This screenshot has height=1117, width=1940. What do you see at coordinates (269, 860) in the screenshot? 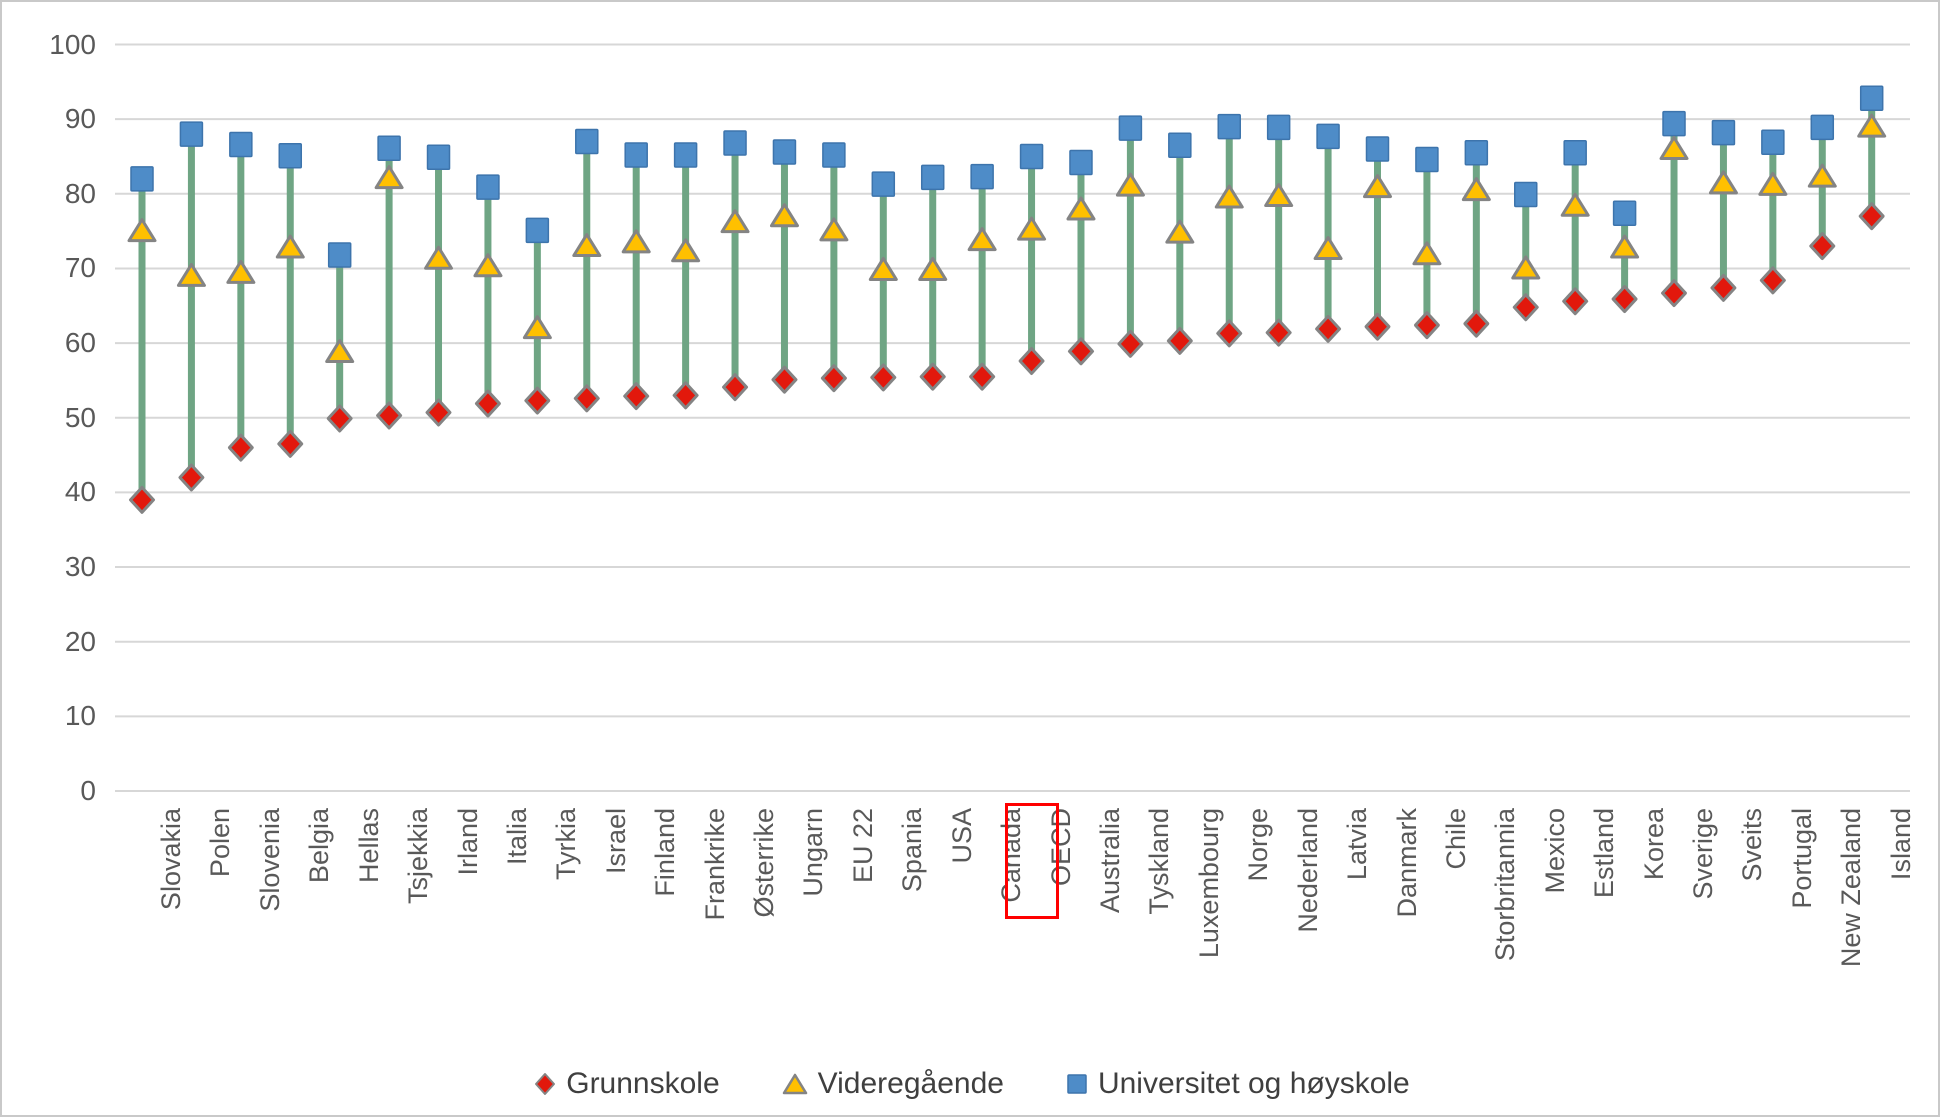
I see `x-tick-label-Slovenia: Slovenia` at bounding box center [269, 860].